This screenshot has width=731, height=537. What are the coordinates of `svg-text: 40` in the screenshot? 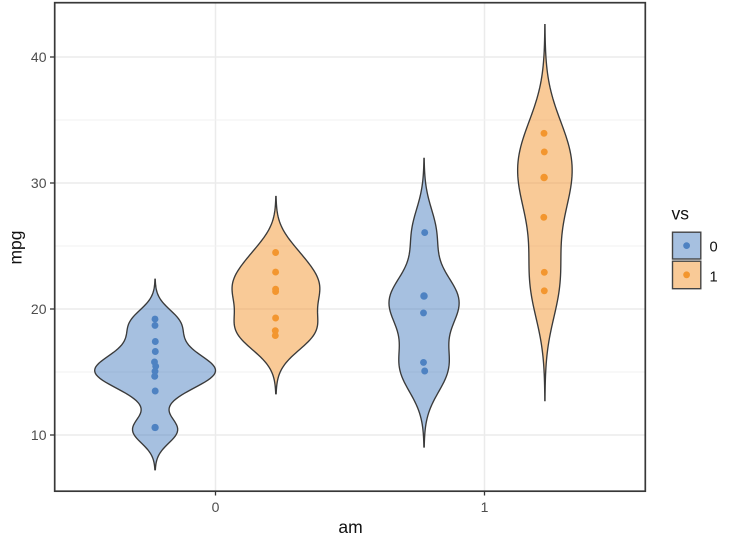 It's located at (39, 57).